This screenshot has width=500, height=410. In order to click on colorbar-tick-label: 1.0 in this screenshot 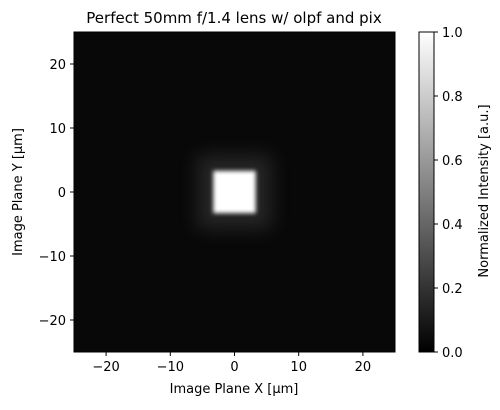, I will do `click(452, 33)`.